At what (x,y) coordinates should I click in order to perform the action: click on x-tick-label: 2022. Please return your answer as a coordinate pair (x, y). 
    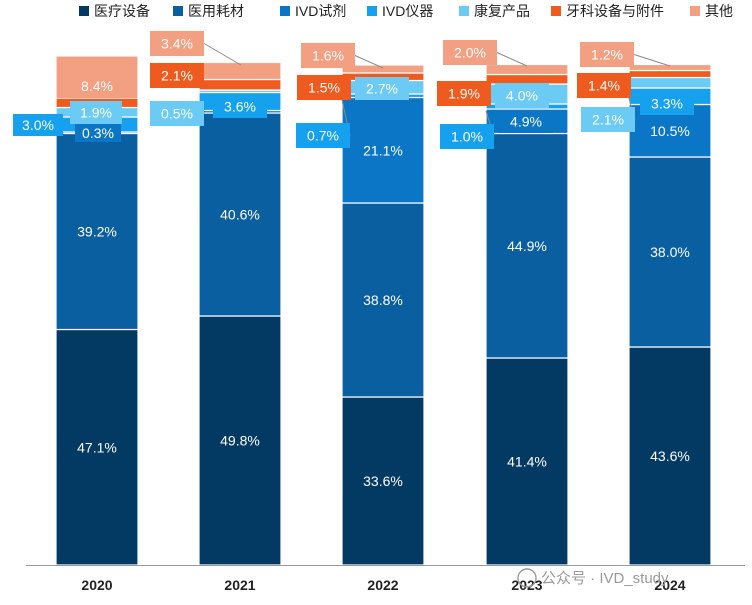
    Looking at the image, I should click on (382, 585).